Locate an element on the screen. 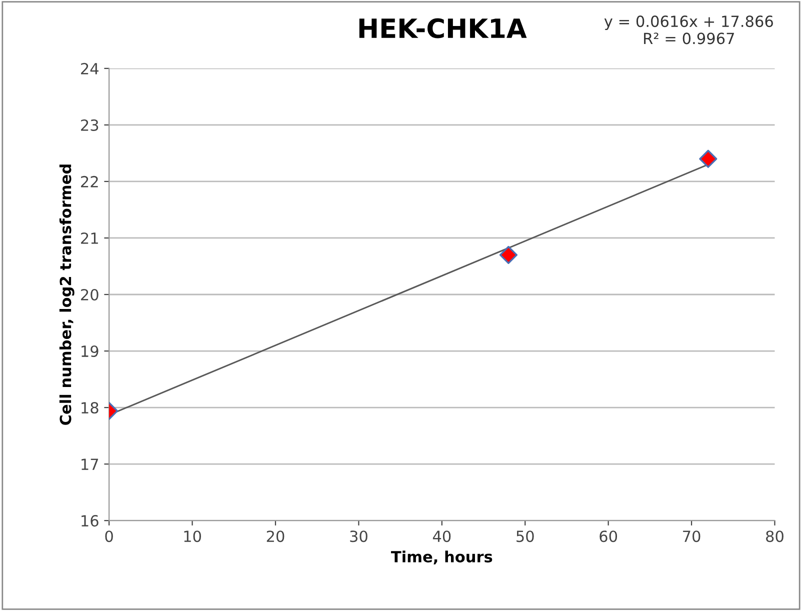  x-tick-label: 40 is located at coordinates (441, 536).